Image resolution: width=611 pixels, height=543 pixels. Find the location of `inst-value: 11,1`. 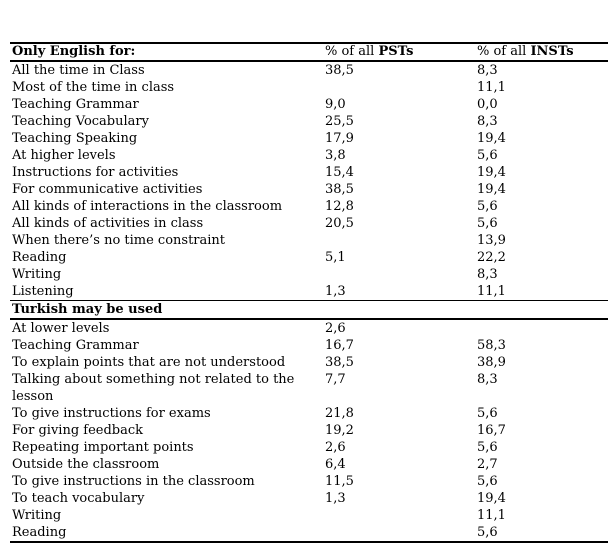

inst-value: 11,1 is located at coordinates (491, 515).